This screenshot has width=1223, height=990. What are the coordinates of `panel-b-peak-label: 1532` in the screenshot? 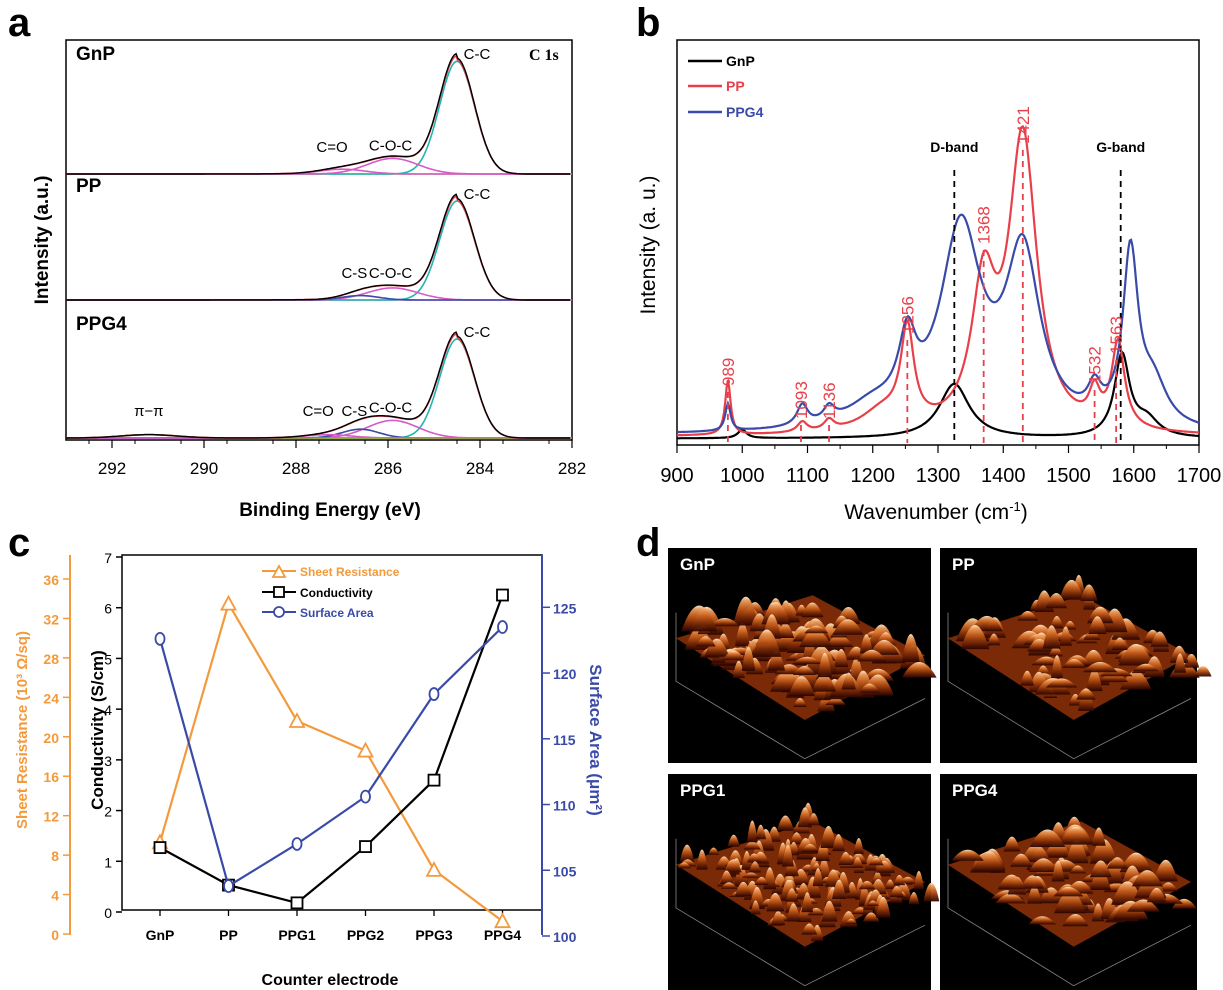 It's located at (1095, 365).